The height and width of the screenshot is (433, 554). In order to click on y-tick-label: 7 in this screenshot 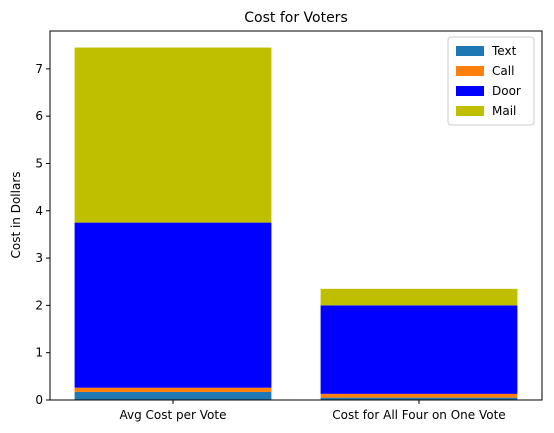, I will do `click(39, 69)`.